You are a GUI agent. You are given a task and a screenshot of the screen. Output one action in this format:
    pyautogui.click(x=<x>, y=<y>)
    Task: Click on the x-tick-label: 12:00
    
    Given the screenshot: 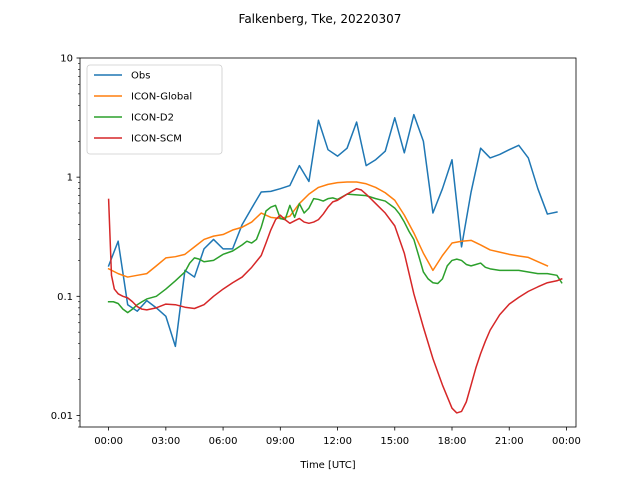 What is the action you would take?
    pyautogui.click(x=337, y=441)
    